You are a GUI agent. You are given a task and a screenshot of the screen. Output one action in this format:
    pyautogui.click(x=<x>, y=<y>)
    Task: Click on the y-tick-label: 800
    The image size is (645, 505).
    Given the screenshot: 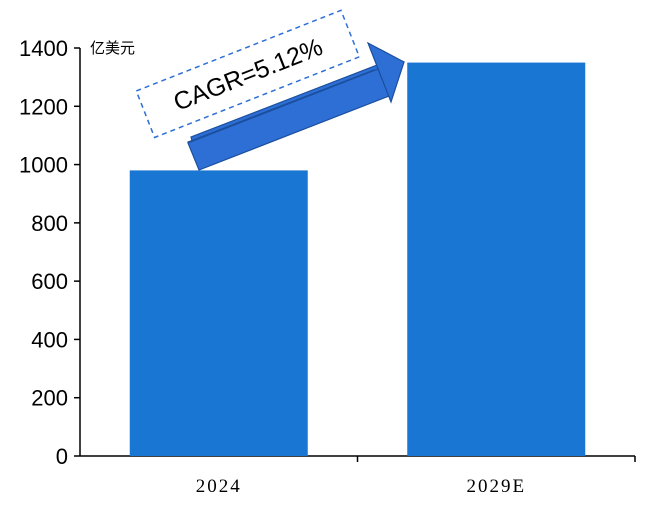 What is the action you would take?
    pyautogui.click(x=49, y=223)
    